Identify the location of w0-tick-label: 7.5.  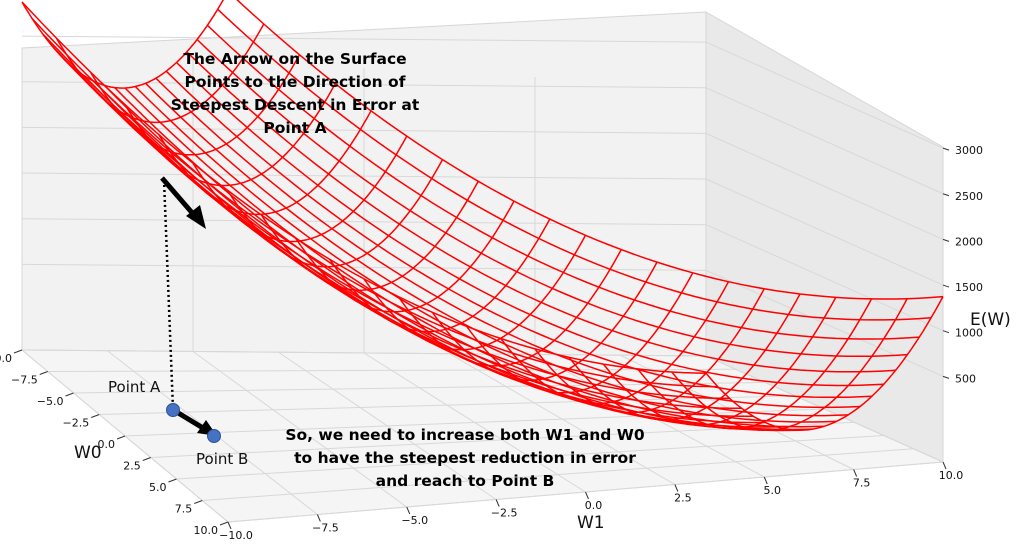
(184, 509).